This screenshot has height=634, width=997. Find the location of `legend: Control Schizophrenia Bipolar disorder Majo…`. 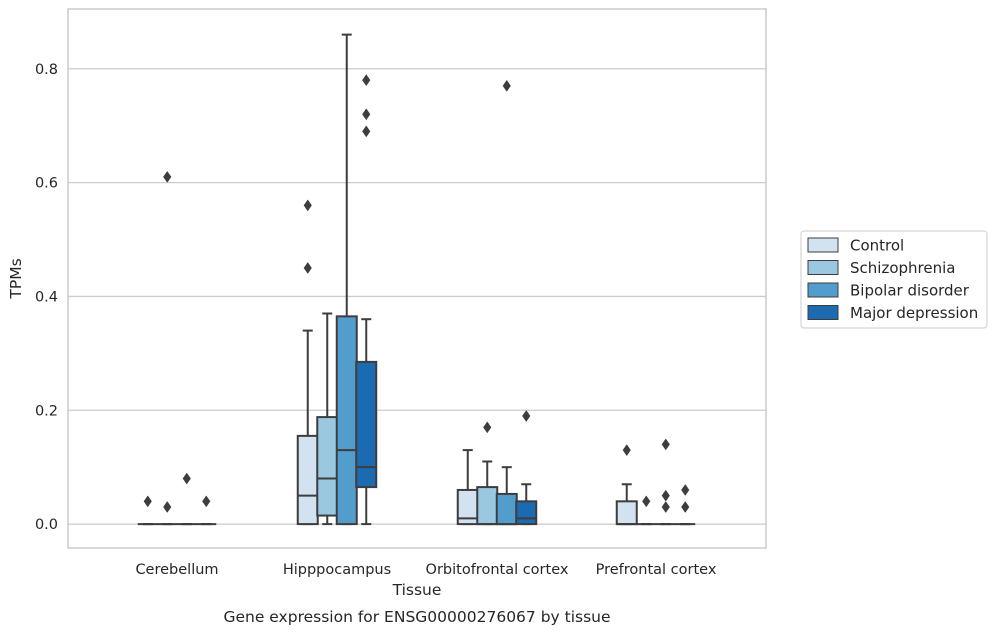

legend: Control Schizophrenia Bipolar disorder Majo… is located at coordinates (894, 279).